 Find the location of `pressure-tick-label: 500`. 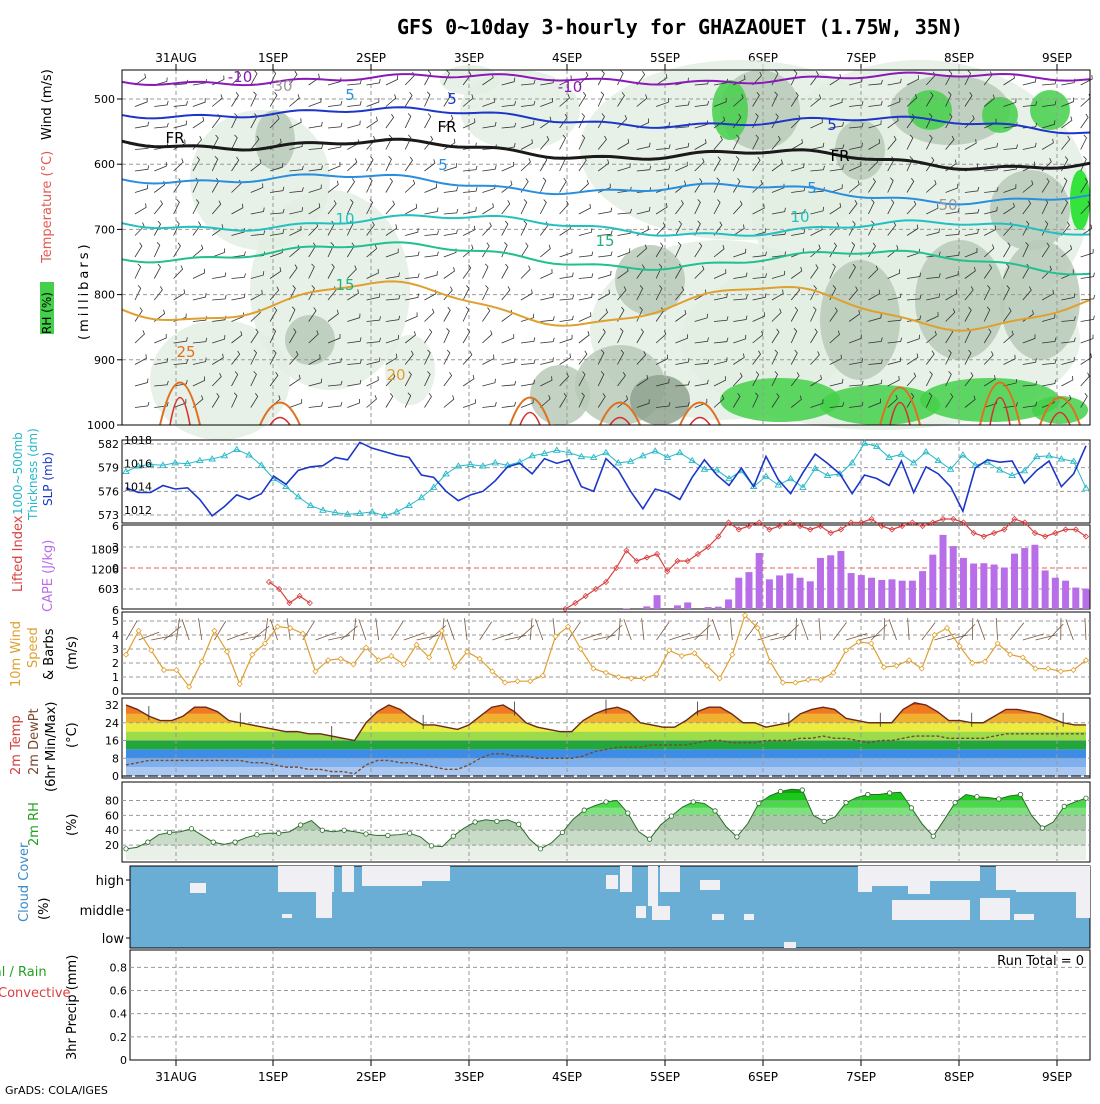

pressure-tick-label: 500 is located at coordinates (104, 99).